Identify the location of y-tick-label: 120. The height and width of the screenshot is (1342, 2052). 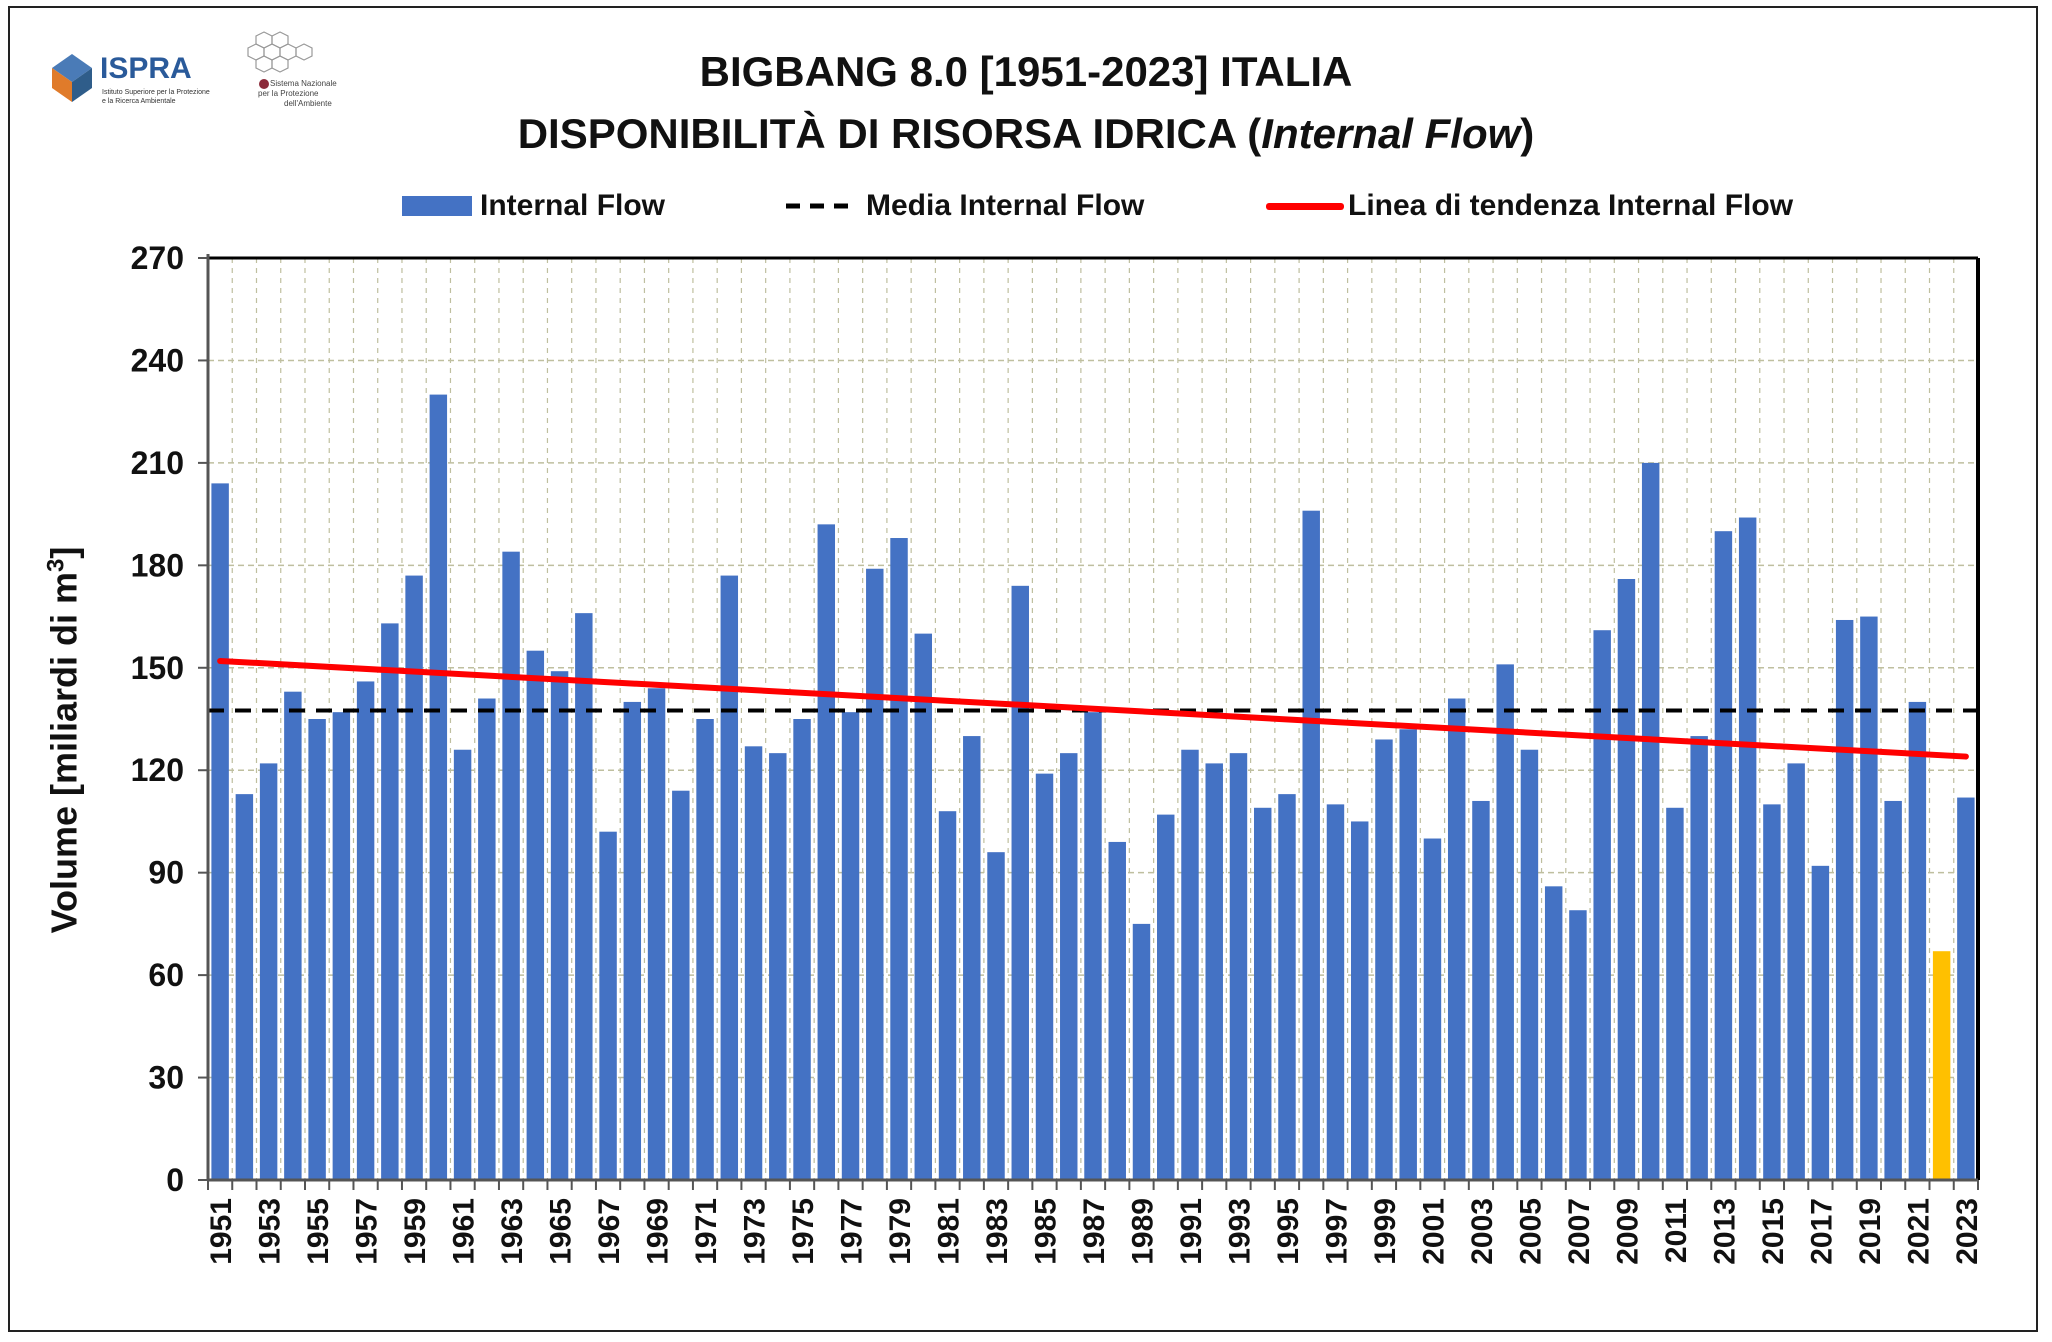
(157, 770).